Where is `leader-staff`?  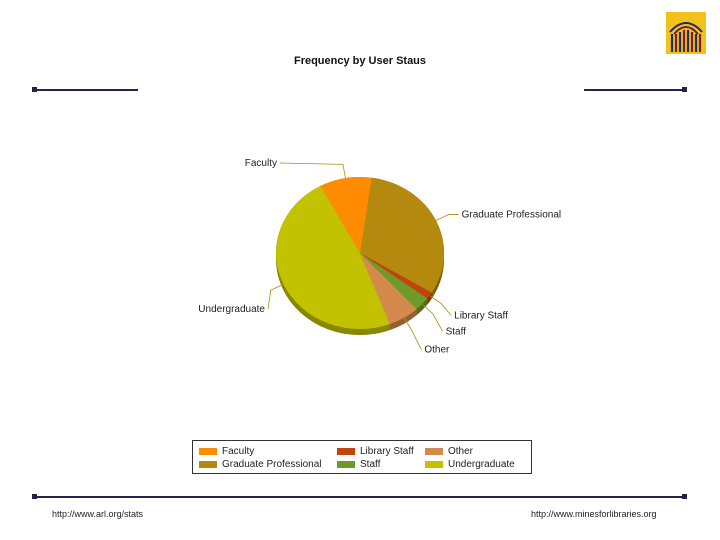
leader-staff is located at coordinates (432, 317).